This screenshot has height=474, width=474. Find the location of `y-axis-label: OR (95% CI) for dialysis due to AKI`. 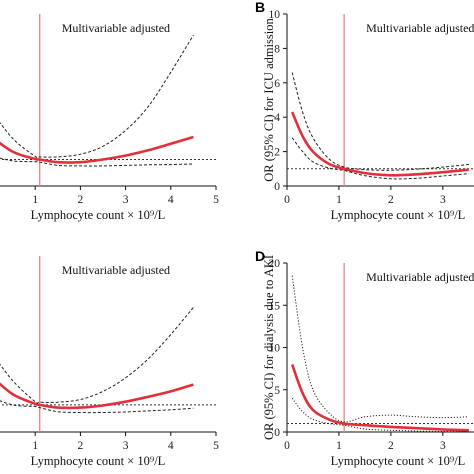

y-axis-label: OR (95% CI) for dialysis due to AKI is located at coordinates (269, 347).